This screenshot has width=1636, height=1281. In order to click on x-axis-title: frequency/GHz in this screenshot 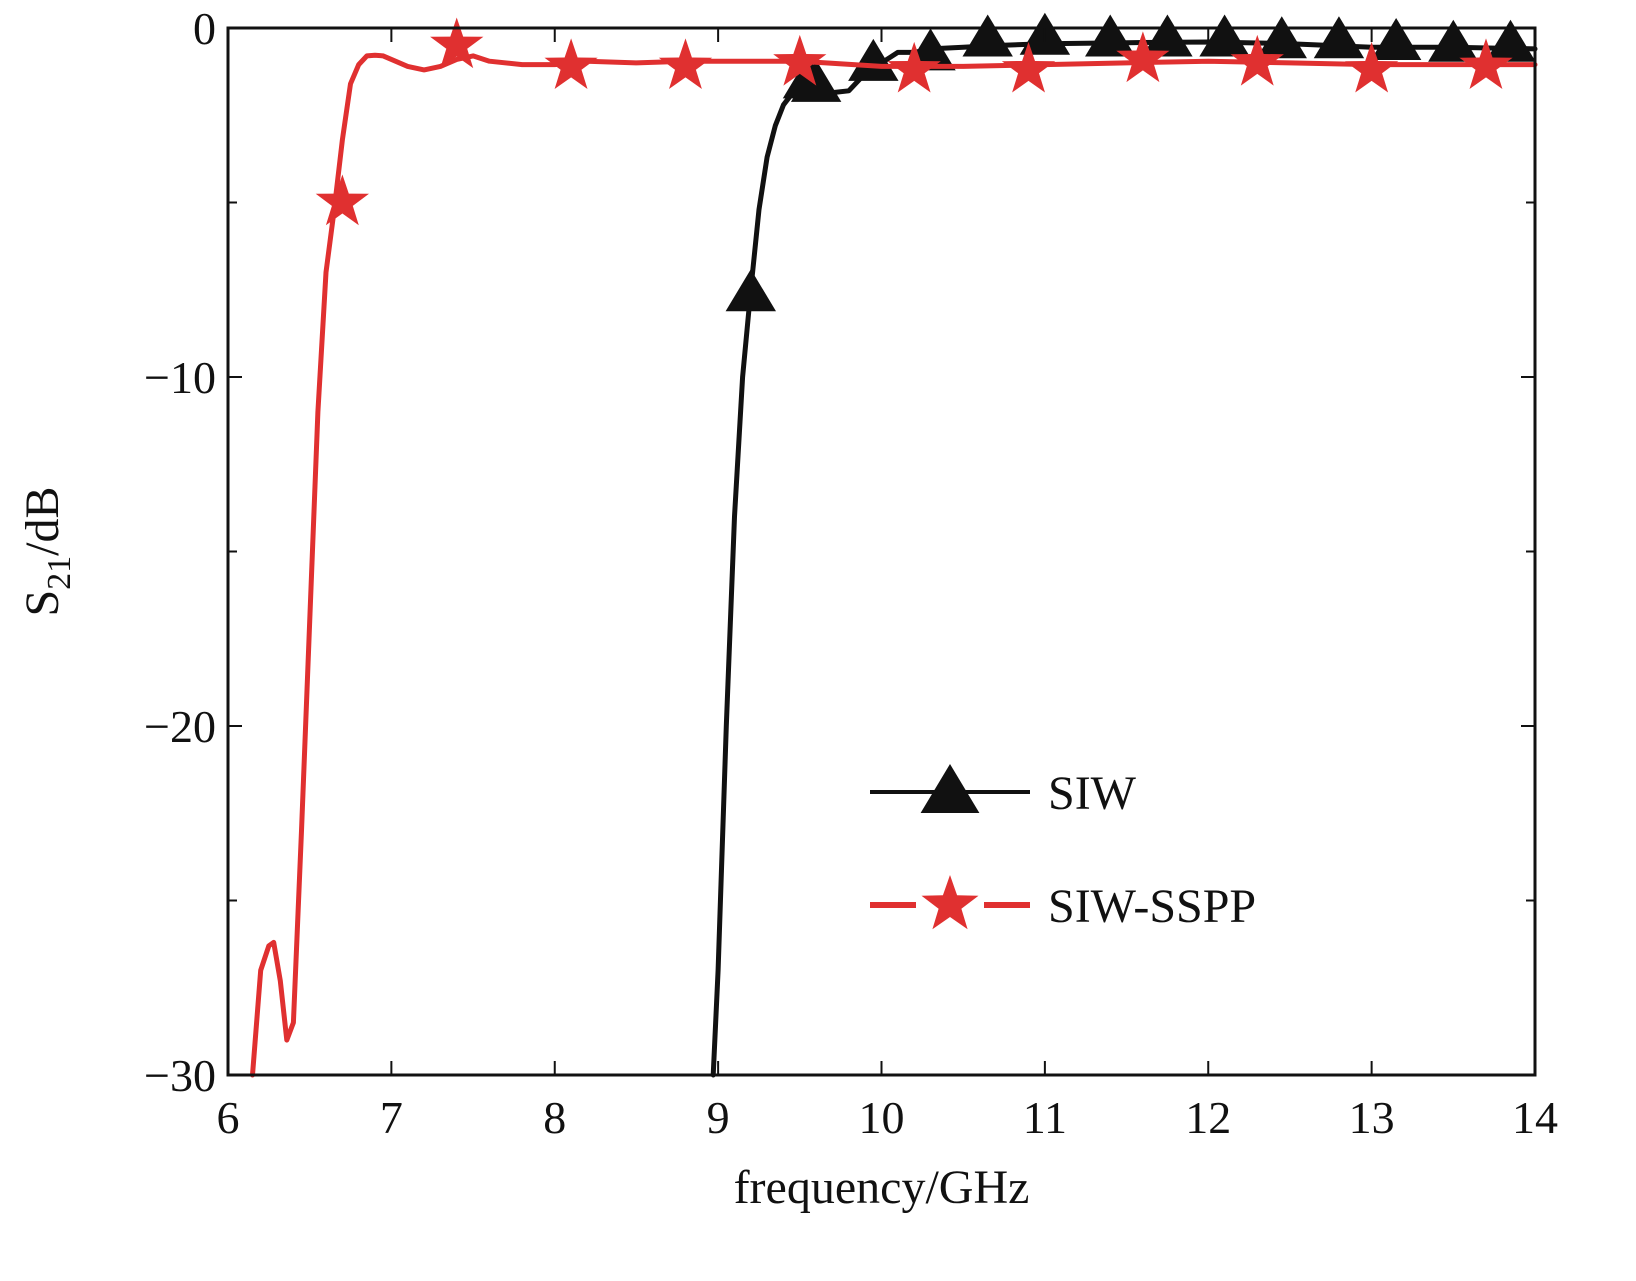, I will do `click(882, 1187)`.